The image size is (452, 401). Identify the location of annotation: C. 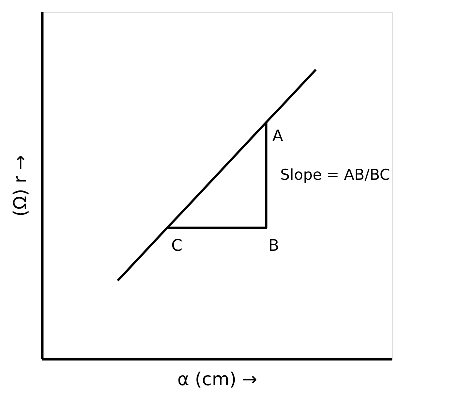
(177, 246).